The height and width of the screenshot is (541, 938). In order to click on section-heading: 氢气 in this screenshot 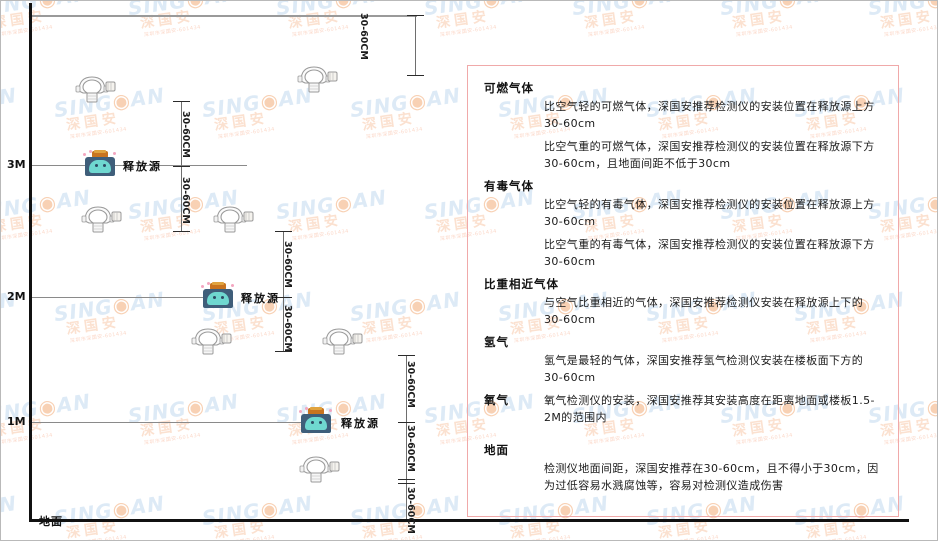, I will do `click(496, 342)`.